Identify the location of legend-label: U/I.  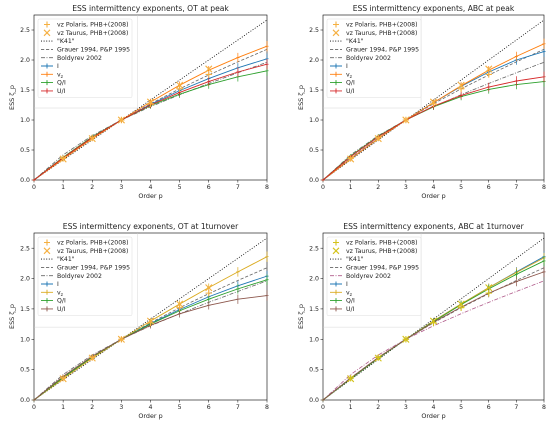
(350, 91).